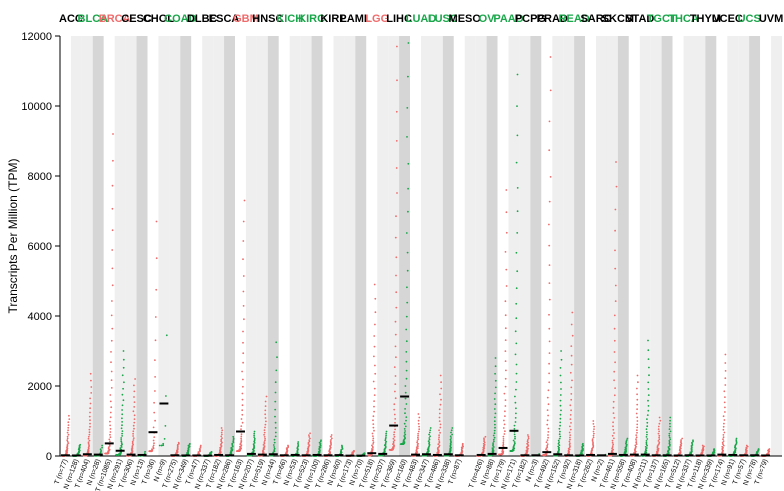 This screenshot has height=491, width=784. Describe the element at coordinates (333, 19) in the screenshot. I see `cancer-label-kirp: KIRP` at that location.